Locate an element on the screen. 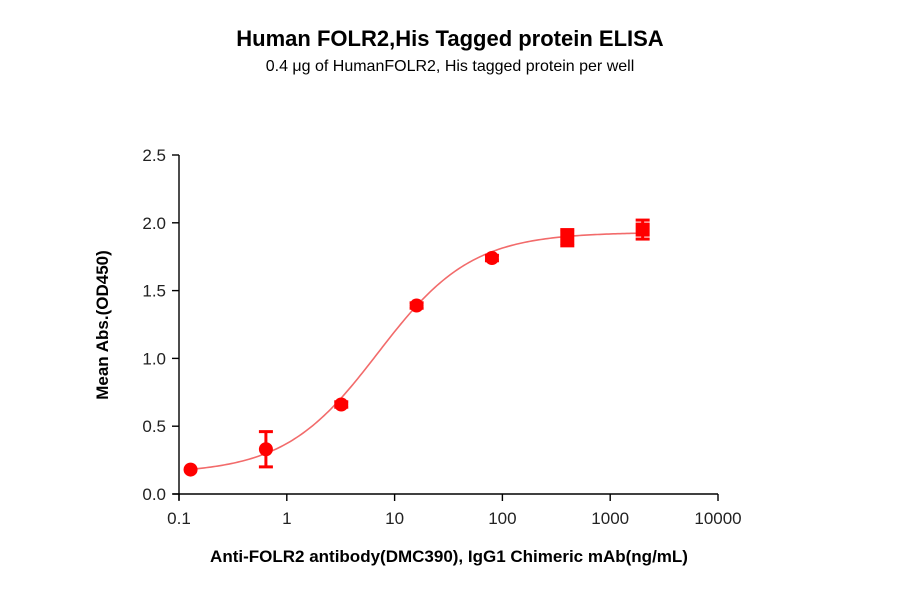 The height and width of the screenshot is (594, 900). chart-title: Human FOLR2,His Tagged protein ELISA is located at coordinates (450, 38).